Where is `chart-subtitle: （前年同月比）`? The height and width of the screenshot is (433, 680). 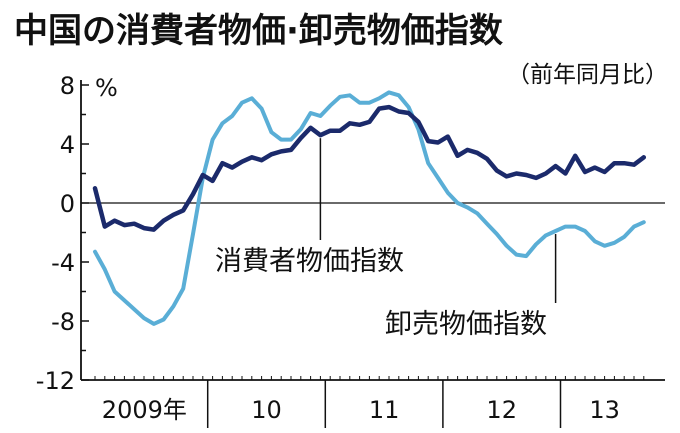 chart-subtitle: （前年同月比） is located at coordinates (587, 75).